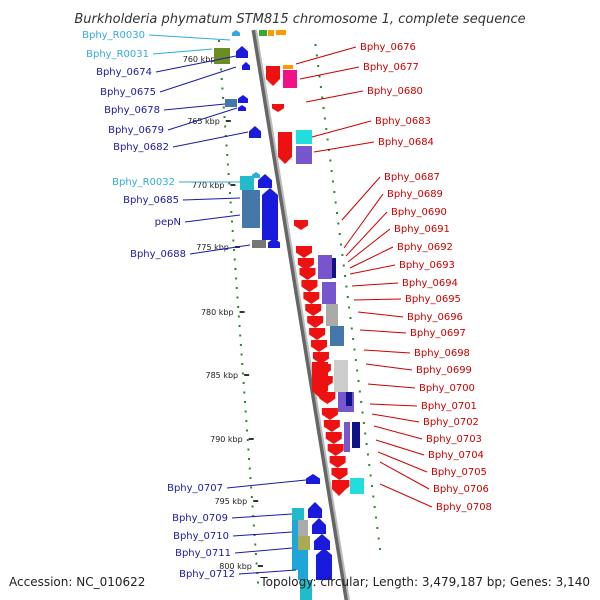  Describe the element at coordinates (395, 91) in the screenshot. I see `gene-label: Bphy_0680` at that location.